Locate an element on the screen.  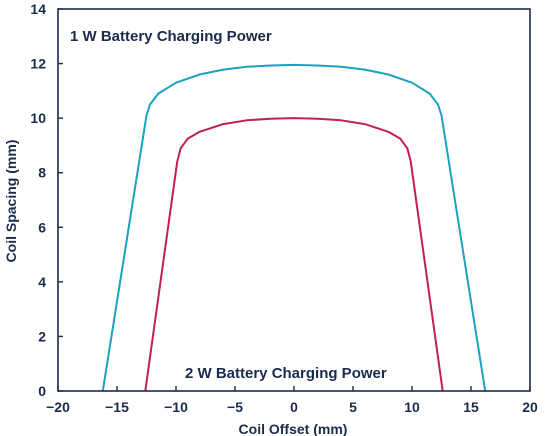
y-tick-label: 2 is located at coordinates (42, 336).